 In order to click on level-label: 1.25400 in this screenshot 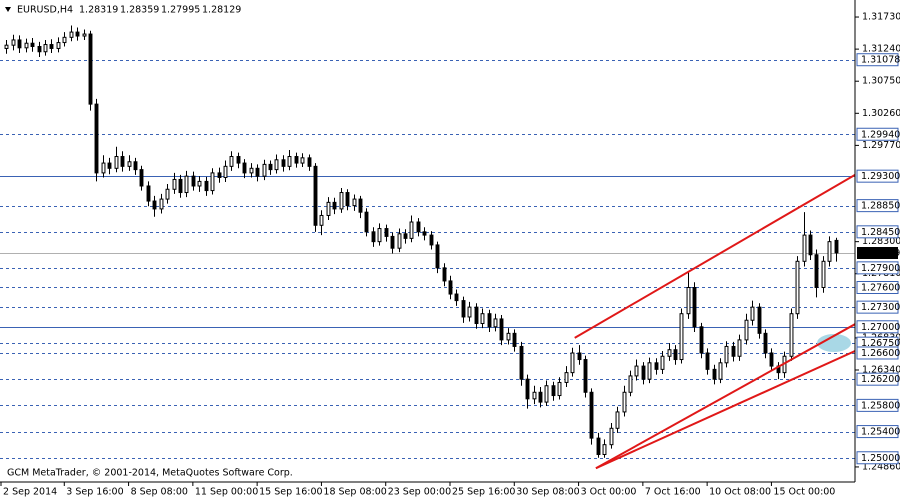, I will do `click(880, 432)`.